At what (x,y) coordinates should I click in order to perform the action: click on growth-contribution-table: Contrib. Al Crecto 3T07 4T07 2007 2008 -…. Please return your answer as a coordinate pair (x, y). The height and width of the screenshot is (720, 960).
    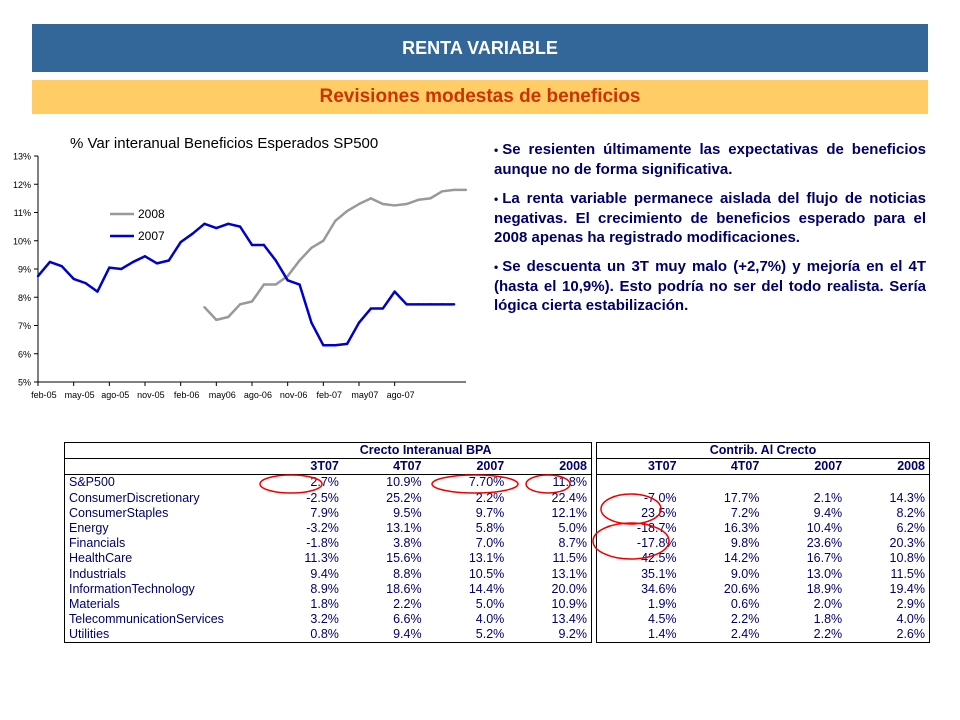
    Looking at the image, I should click on (763, 542).